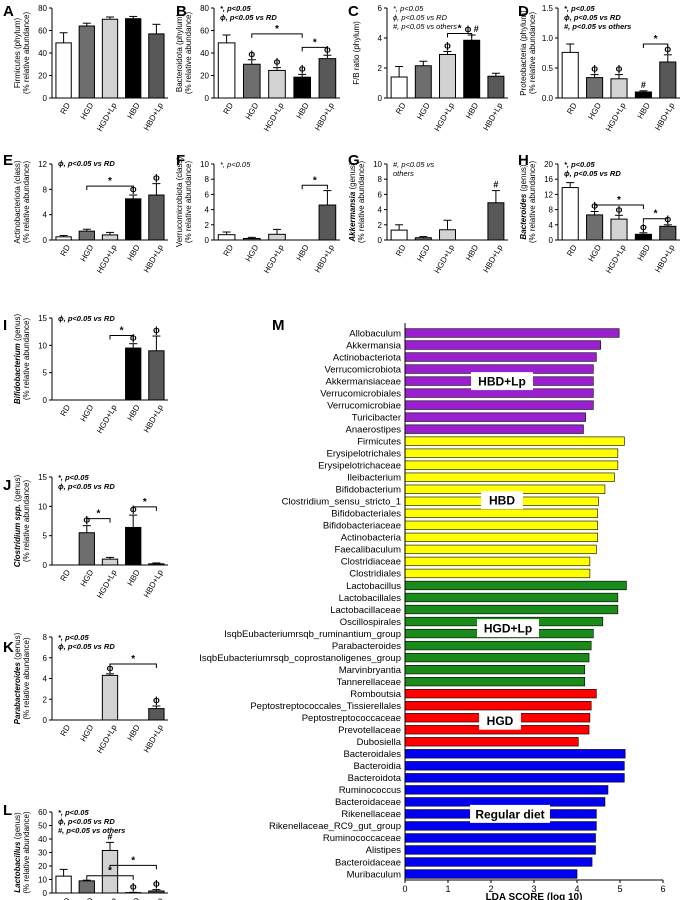 The width and height of the screenshot is (685, 900). Describe the element at coordinates (367, 550) in the screenshot. I see `lda-taxon-label: Faecalibaculum` at that location.